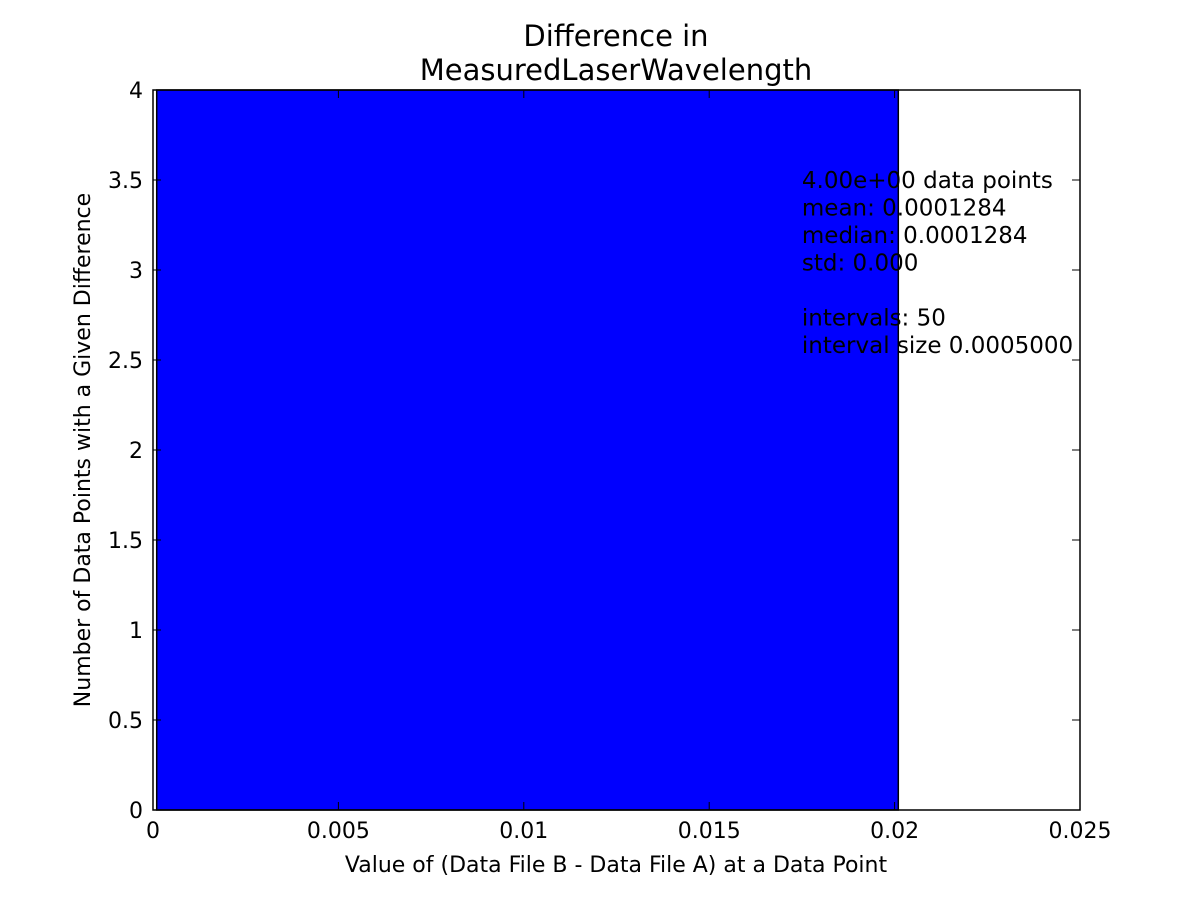  I want to click on y-tick-label-2: 1, so click(136, 631).